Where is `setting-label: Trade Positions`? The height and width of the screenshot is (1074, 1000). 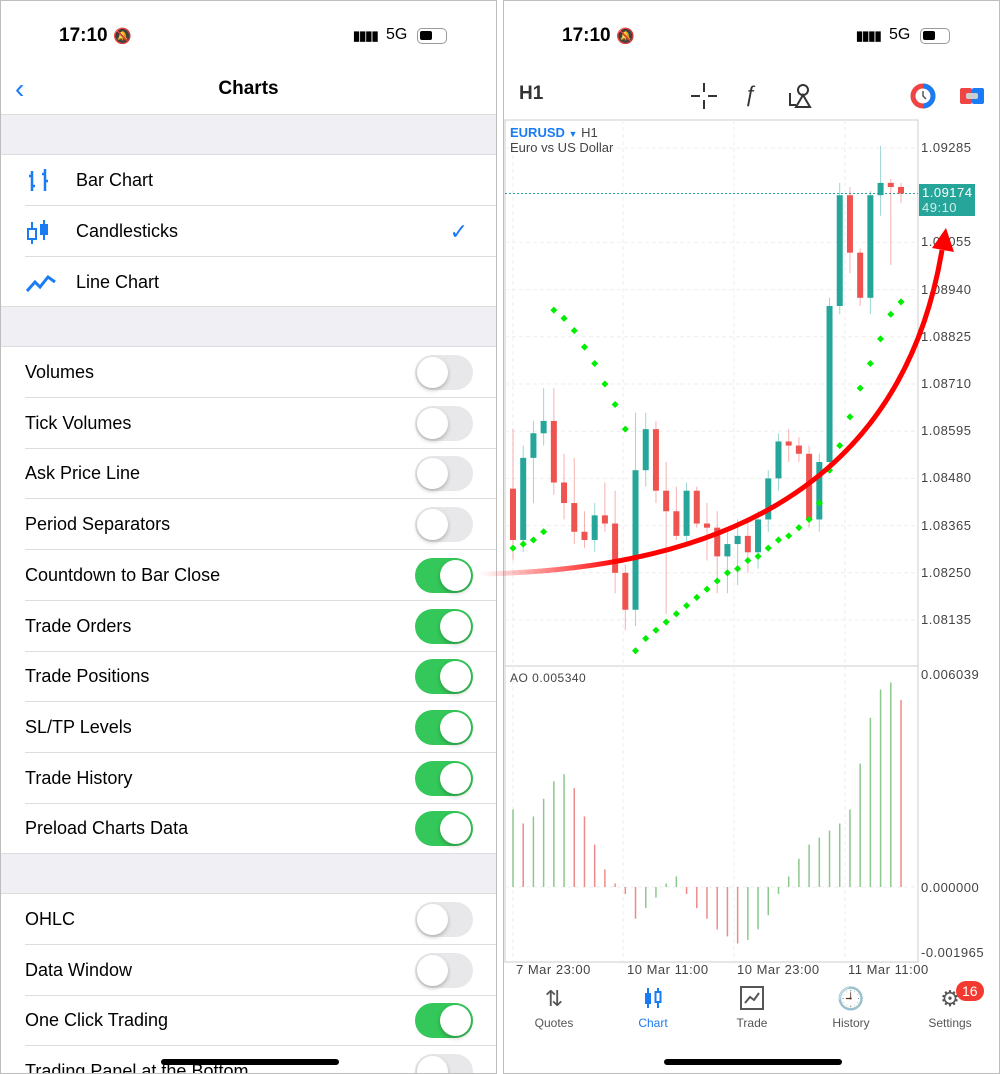
setting-label: Trade Positions is located at coordinates (87, 676).